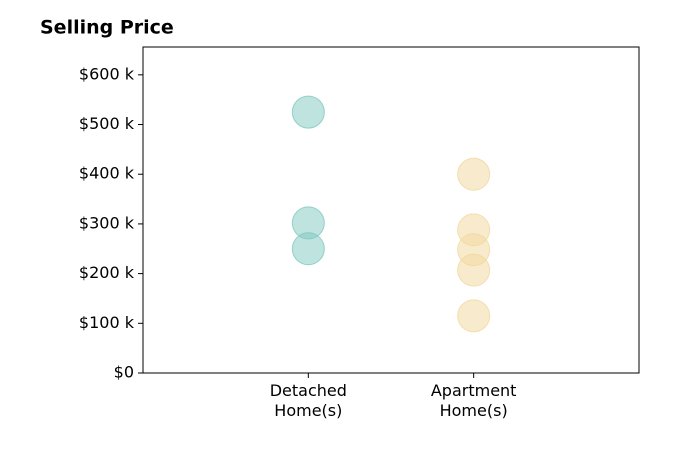 The width and height of the screenshot is (679, 462). What do you see at coordinates (308, 400) in the screenshot?
I see `x-tick-label: Detached Home(s)` at bounding box center [308, 400].